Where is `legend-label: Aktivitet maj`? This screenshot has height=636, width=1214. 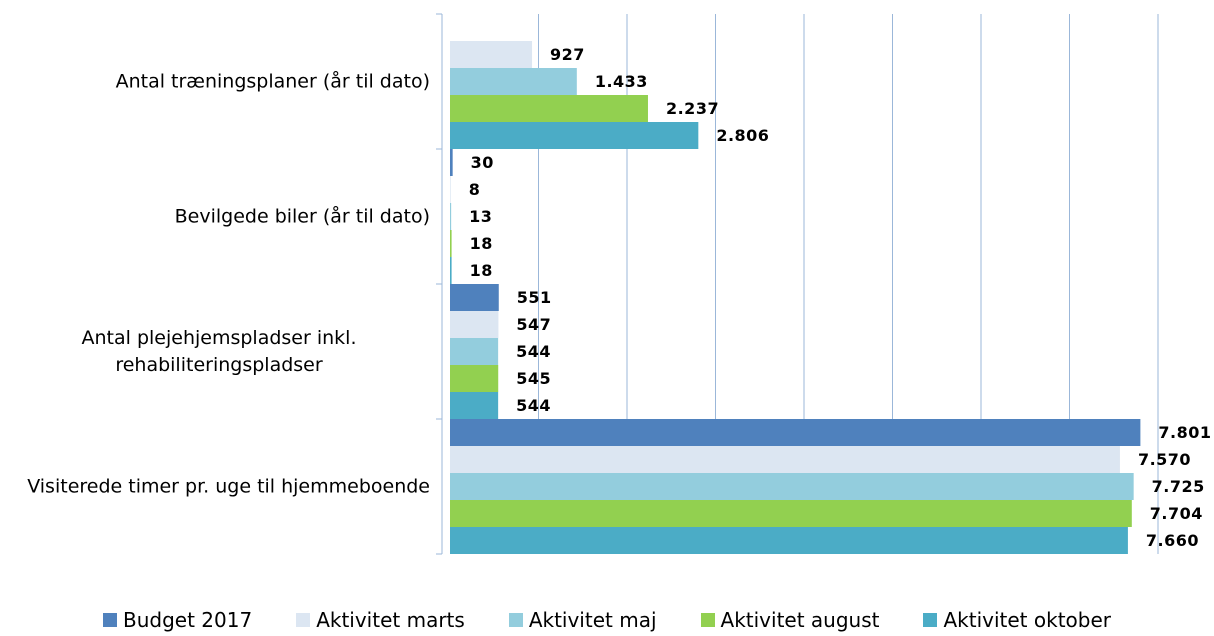 legend-label: Aktivitet maj is located at coordinates (592, 620).